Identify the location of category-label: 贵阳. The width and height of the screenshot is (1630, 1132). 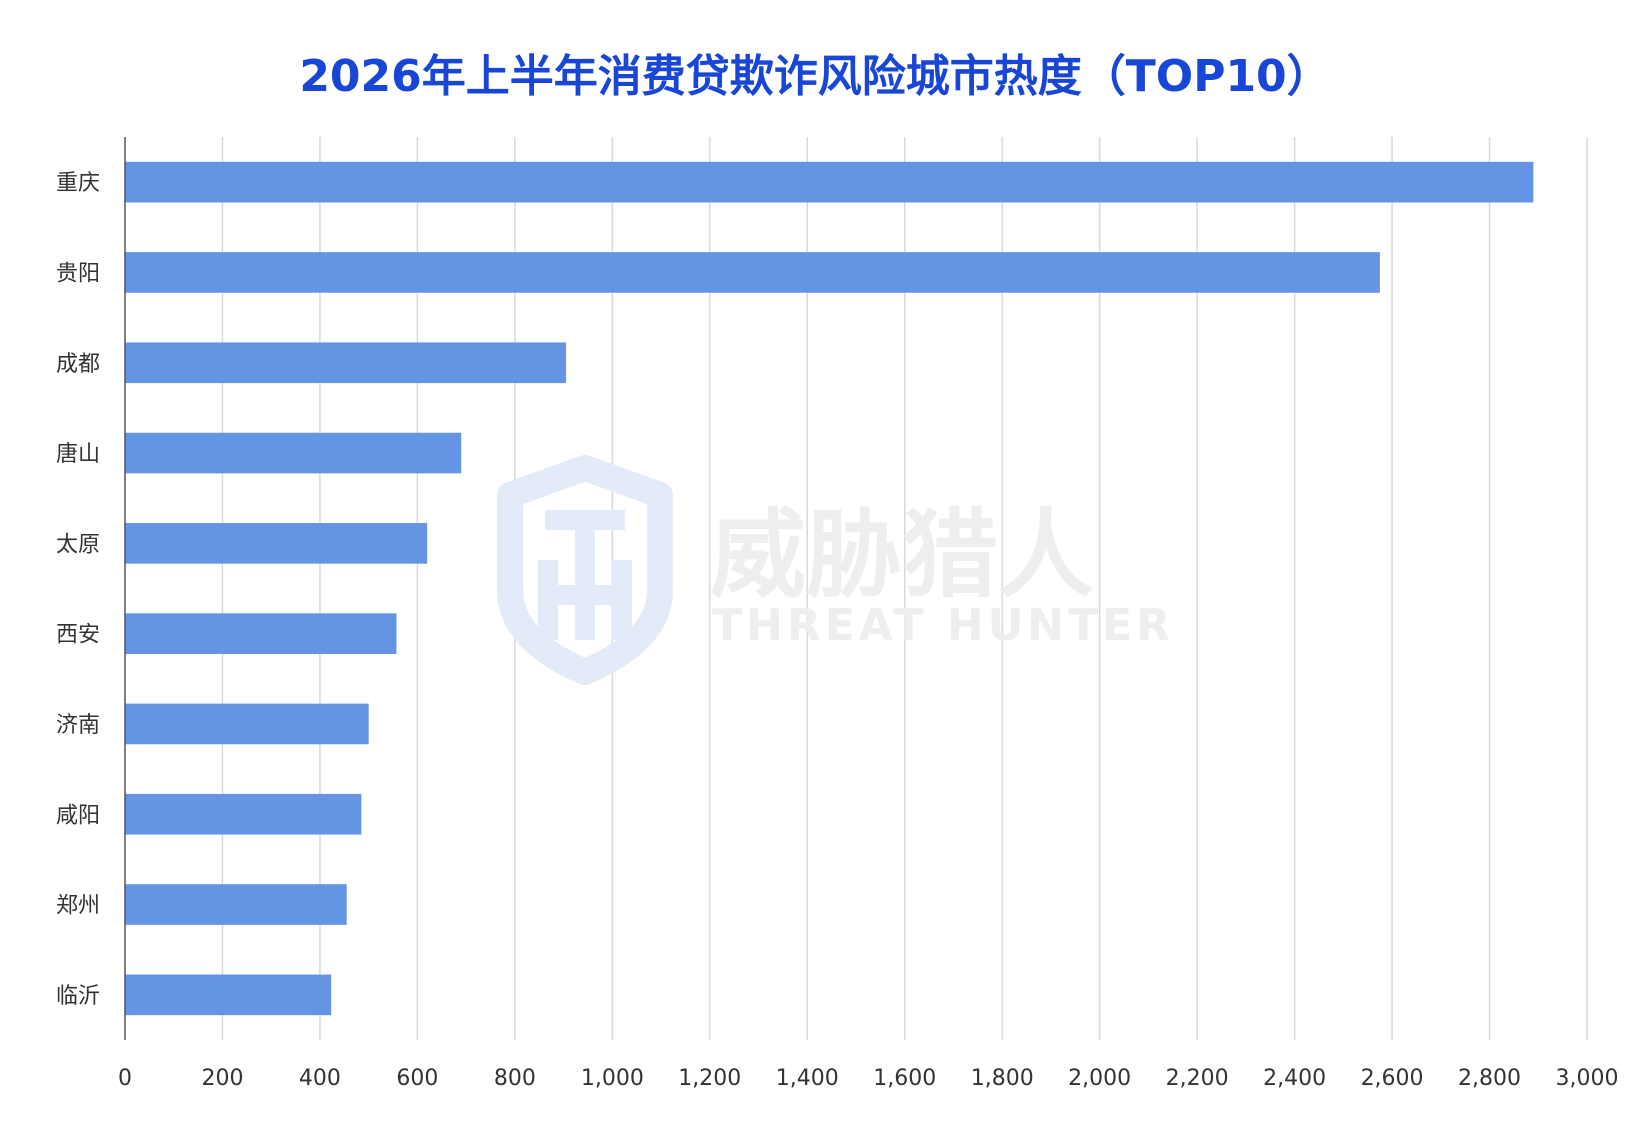
(78, 273).